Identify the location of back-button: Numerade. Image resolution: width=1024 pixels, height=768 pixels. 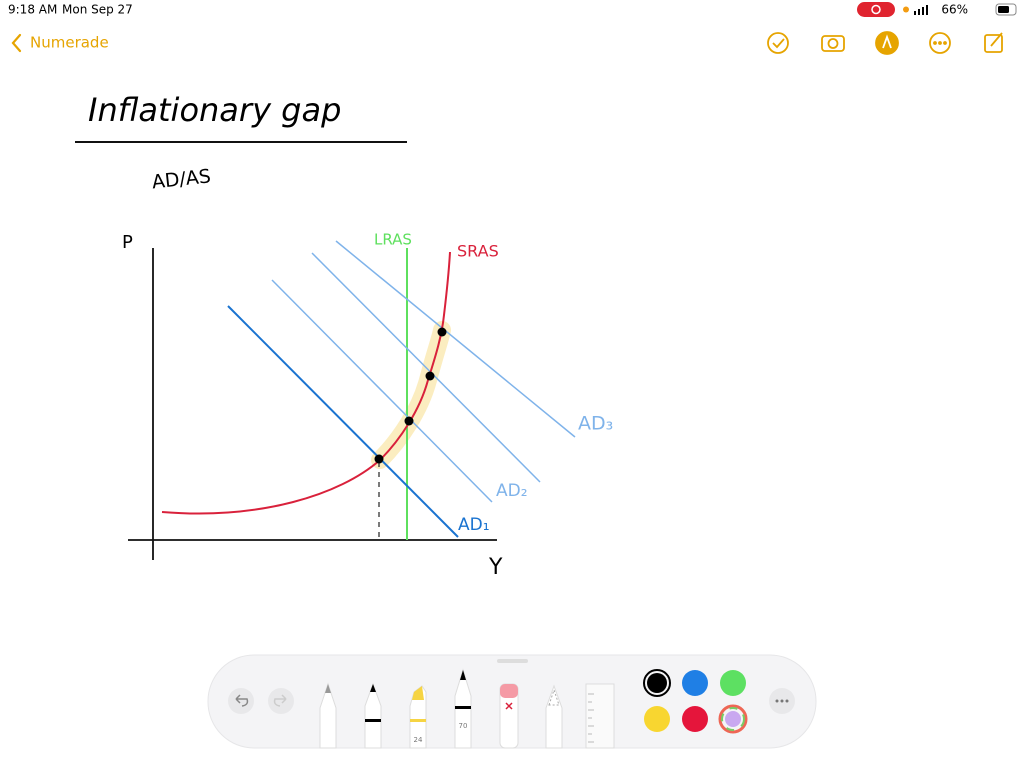
(60, 43).